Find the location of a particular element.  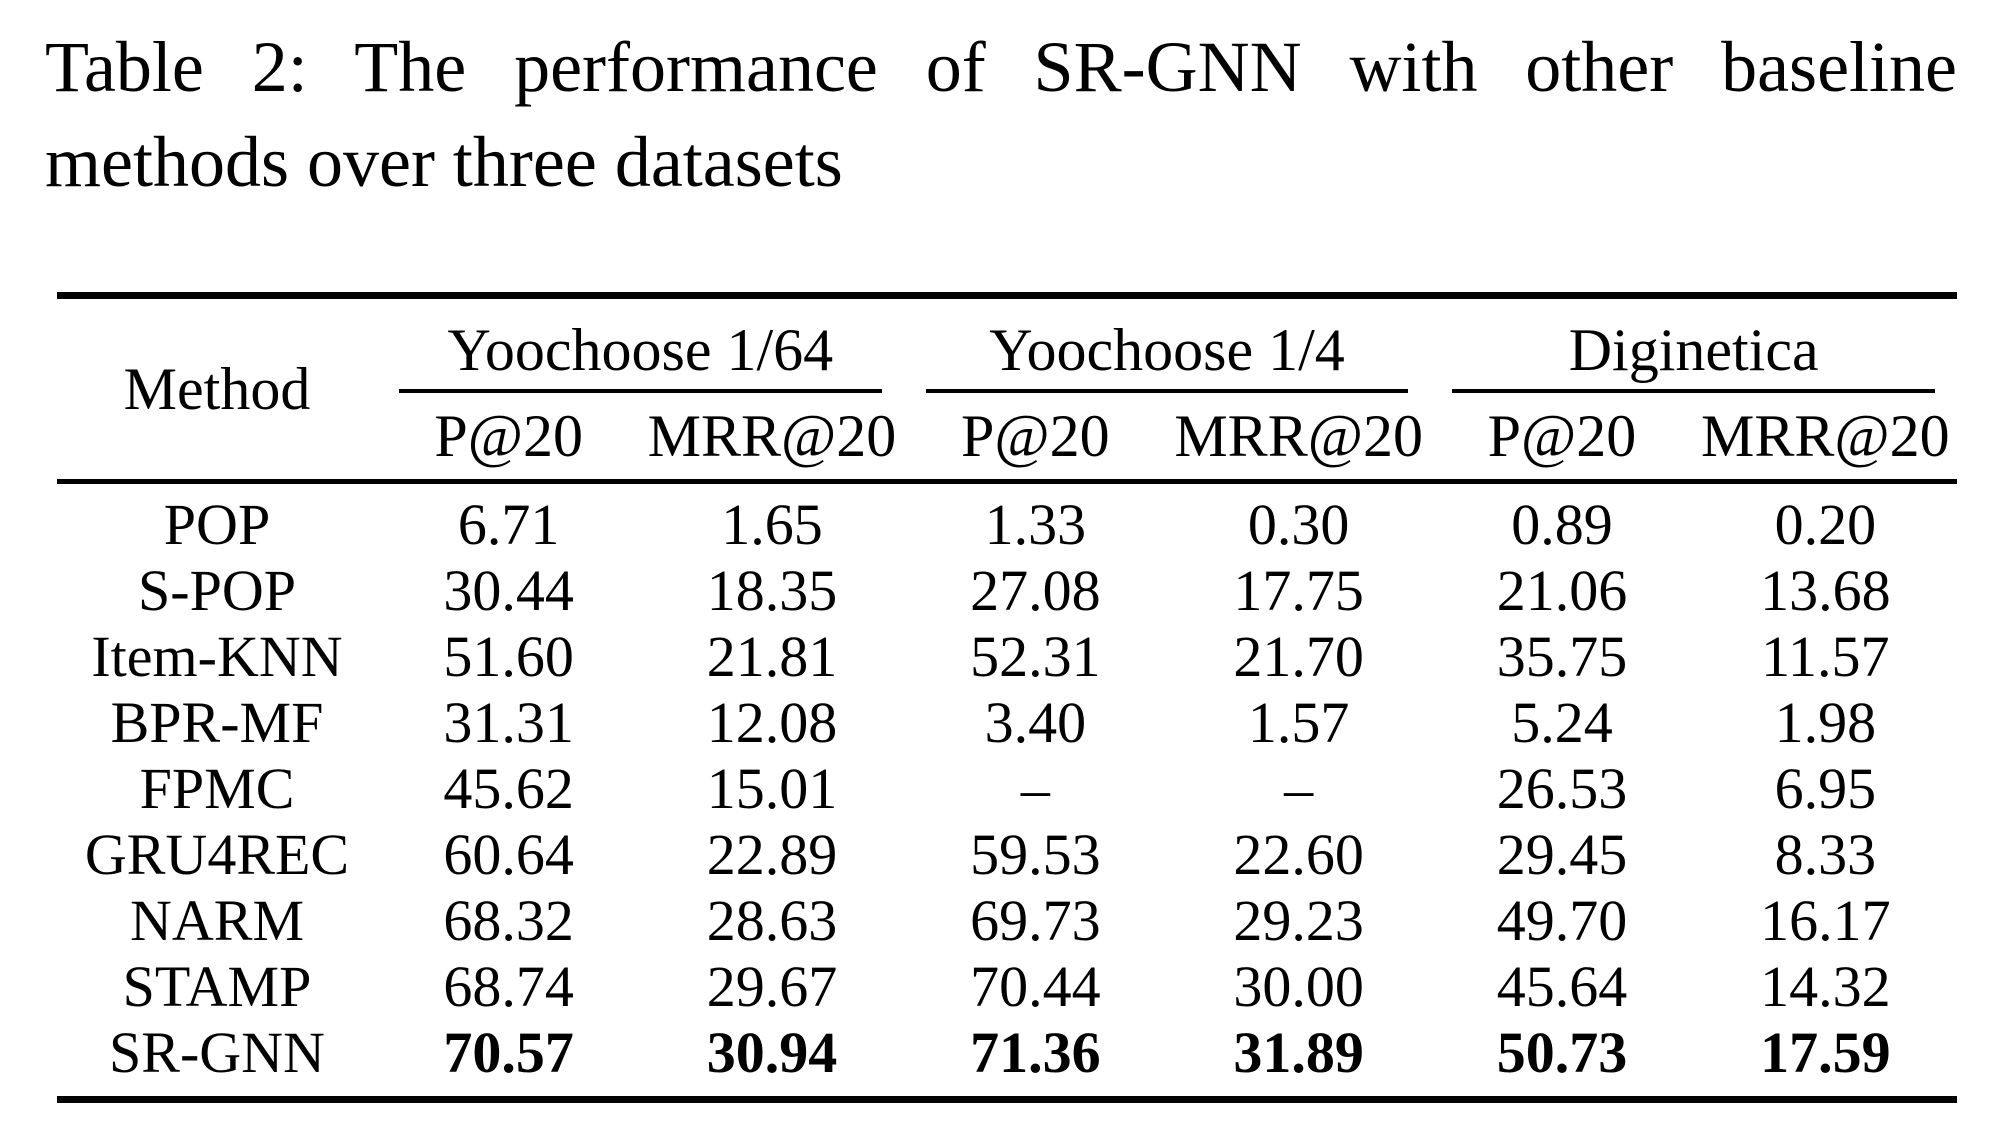

value-cell: 0.30 is located at coordinates (1298, 524).